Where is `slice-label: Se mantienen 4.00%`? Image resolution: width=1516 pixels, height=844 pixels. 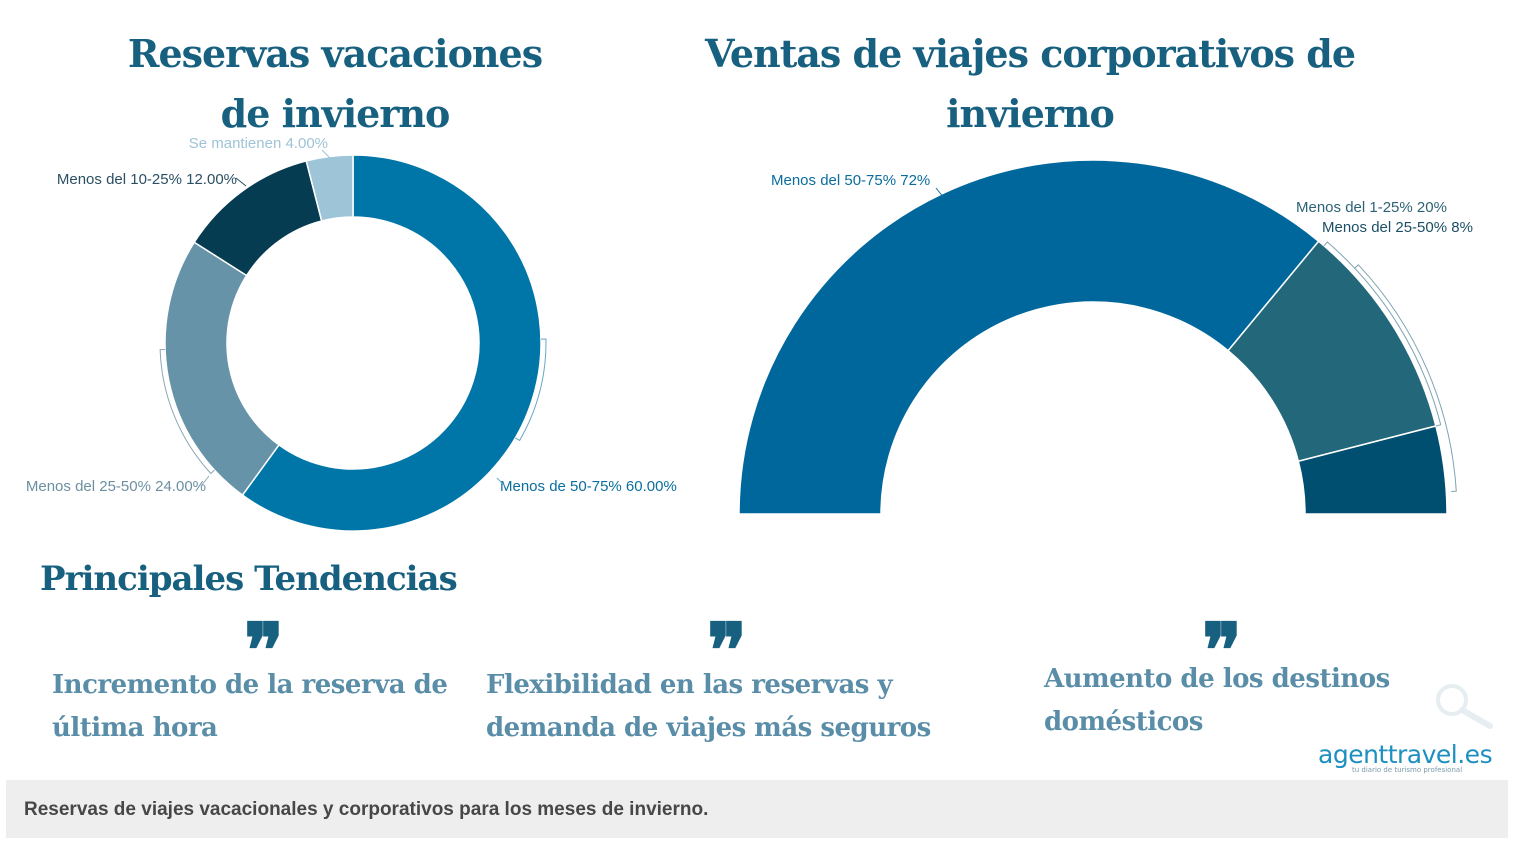 slice-label: Se mantienen 4.00% is located at coordinates (258, 143).